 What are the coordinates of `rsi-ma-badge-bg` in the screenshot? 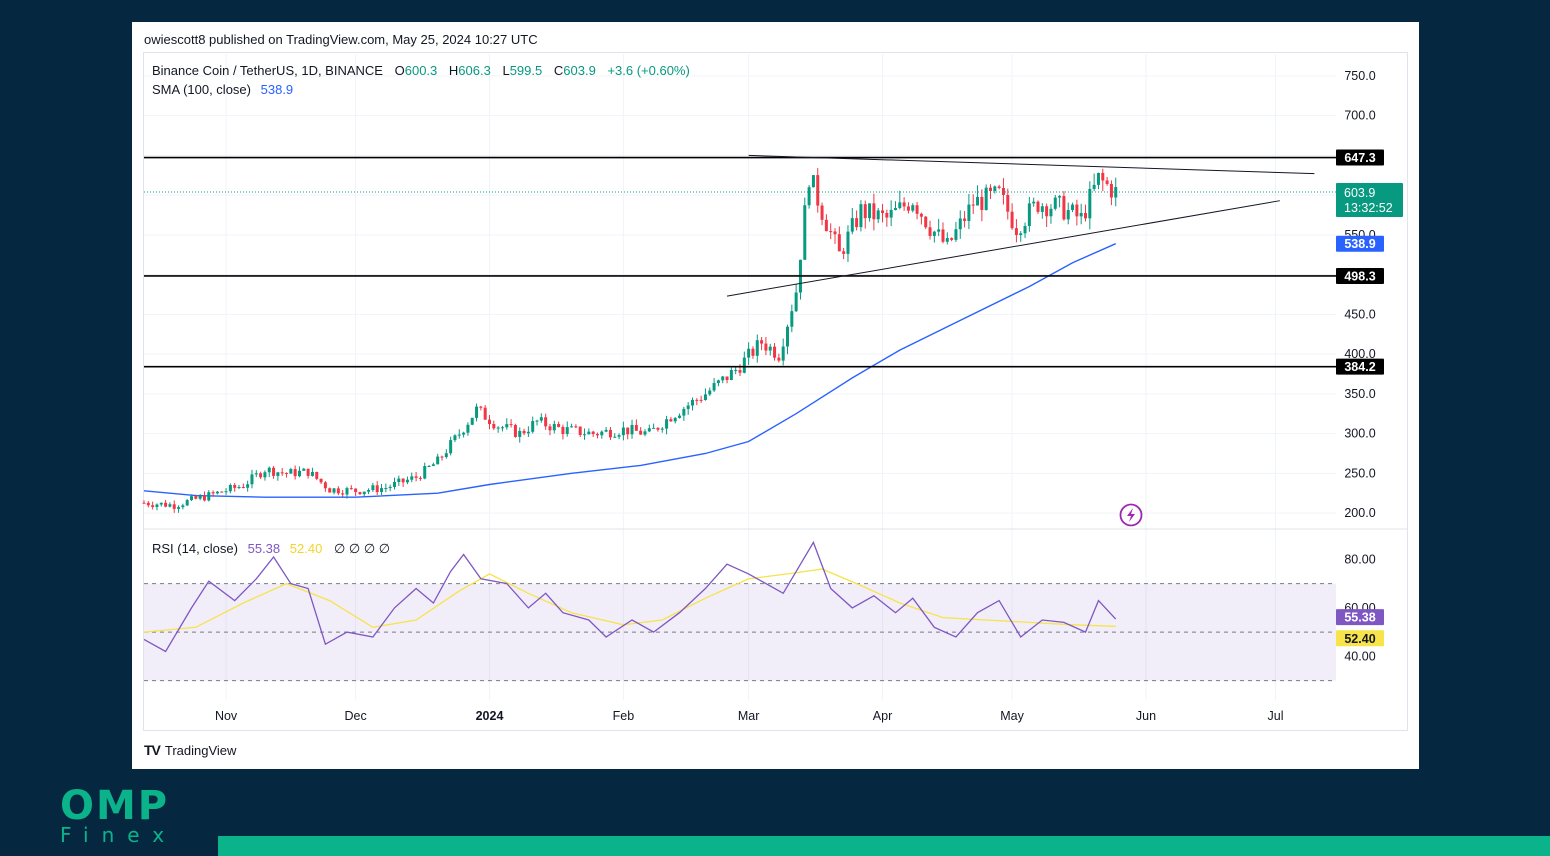 It's located at (1360, 638).